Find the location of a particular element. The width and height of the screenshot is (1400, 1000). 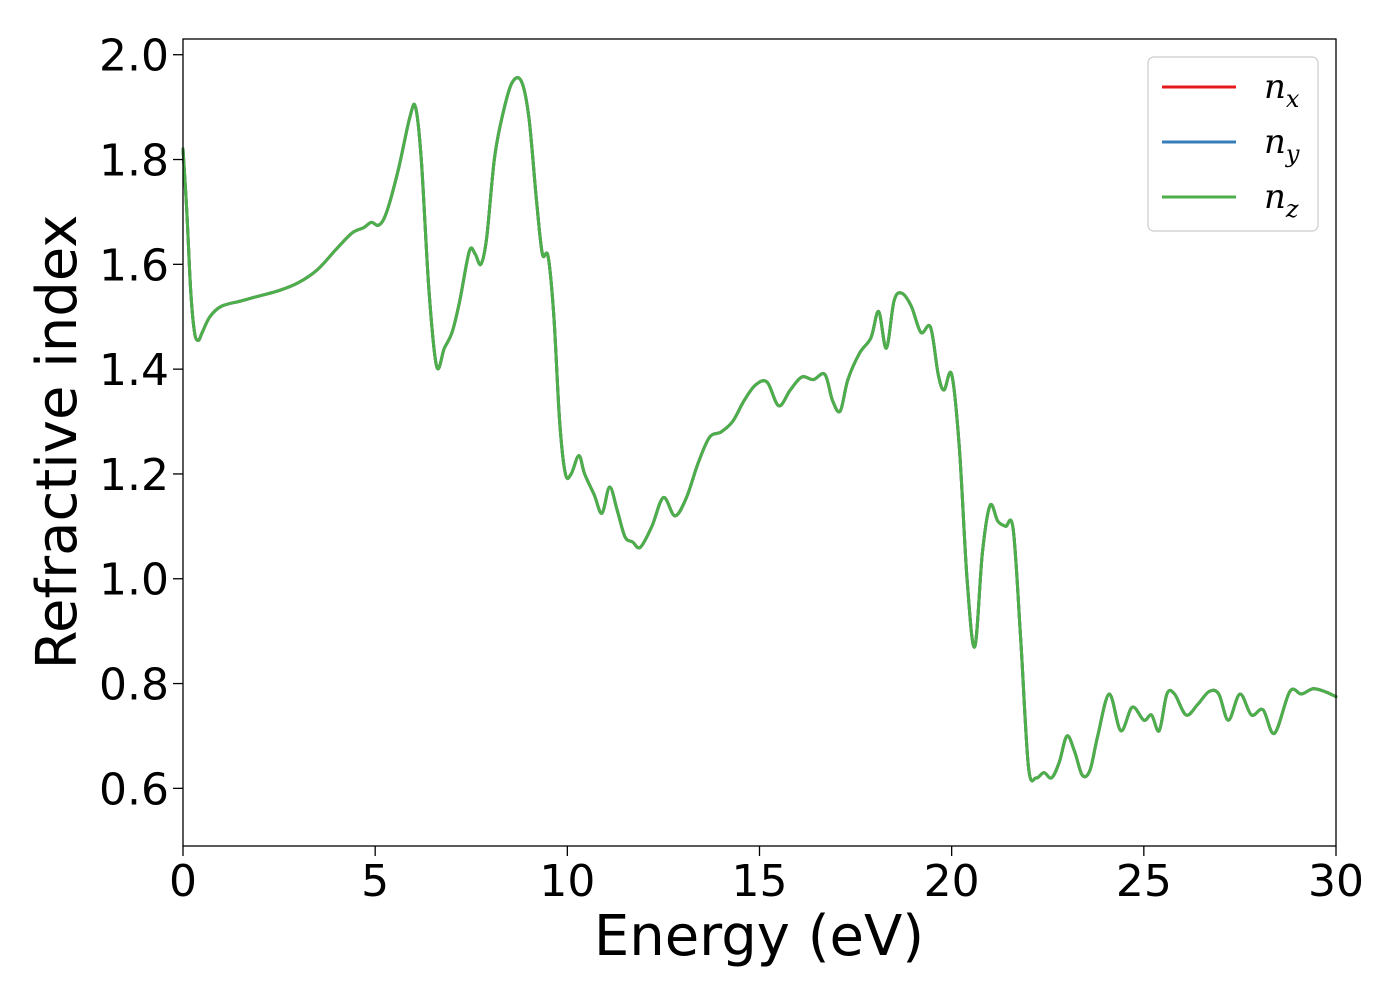

y-axis-title: Refractive index is located at coordinates (57, 442).